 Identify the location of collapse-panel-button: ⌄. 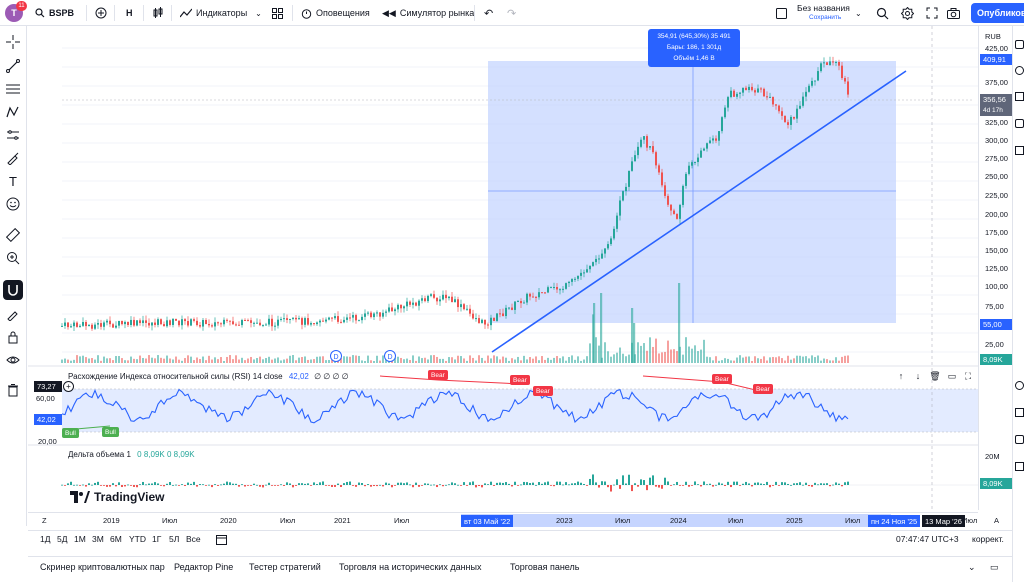
(972, 567).